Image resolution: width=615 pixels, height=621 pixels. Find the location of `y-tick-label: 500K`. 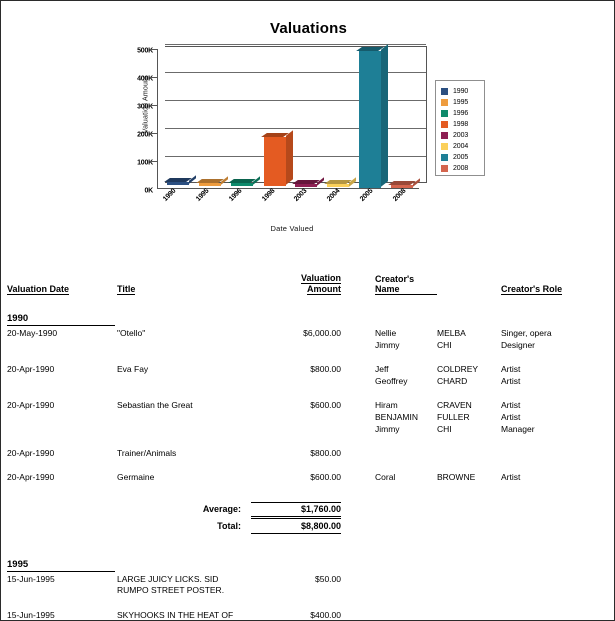

y-tick-label: 500K is located at coordinates (145, 51).